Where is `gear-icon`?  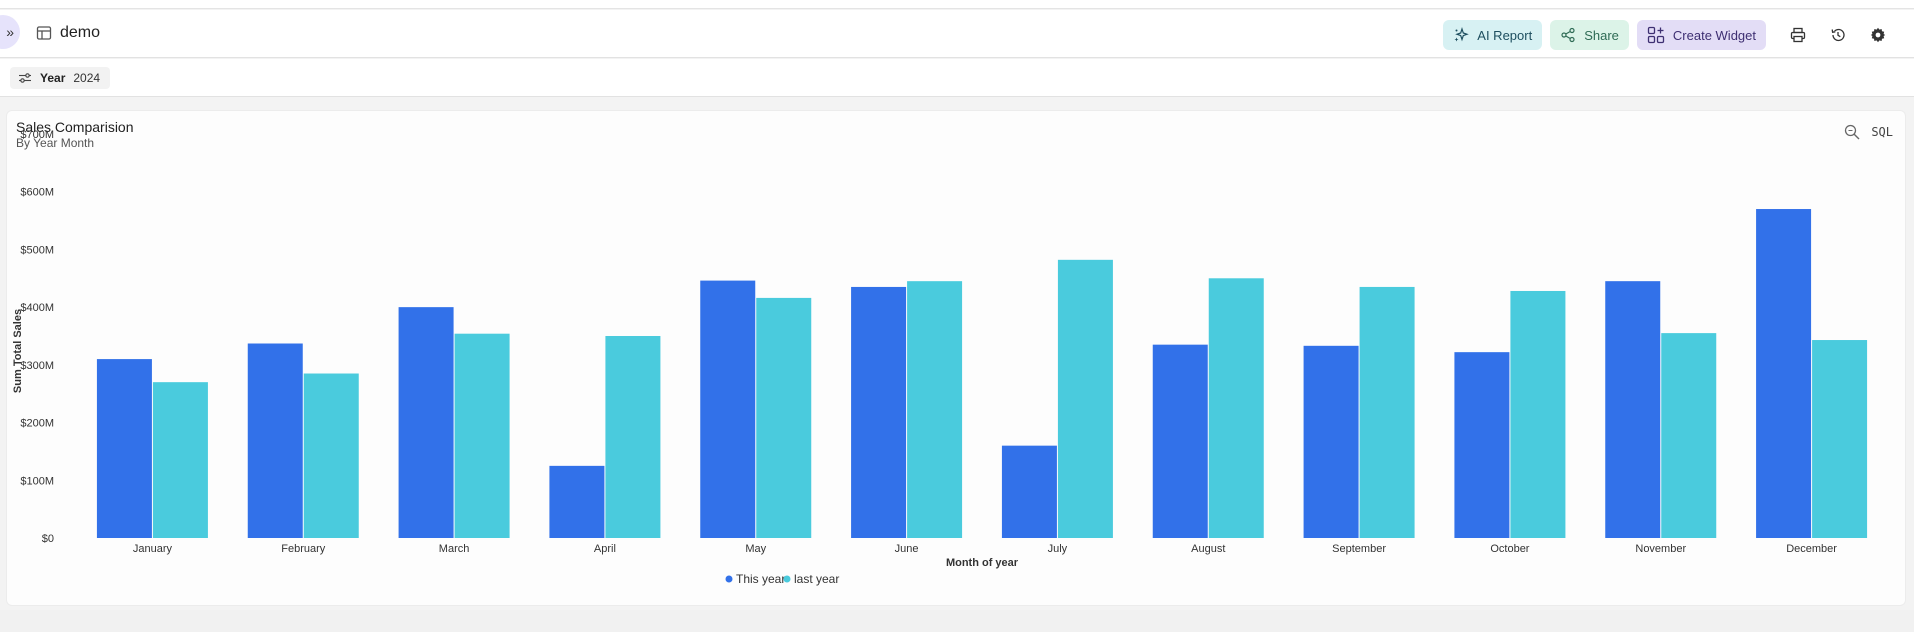 gear-icon is located at coordinates (1878, 35).